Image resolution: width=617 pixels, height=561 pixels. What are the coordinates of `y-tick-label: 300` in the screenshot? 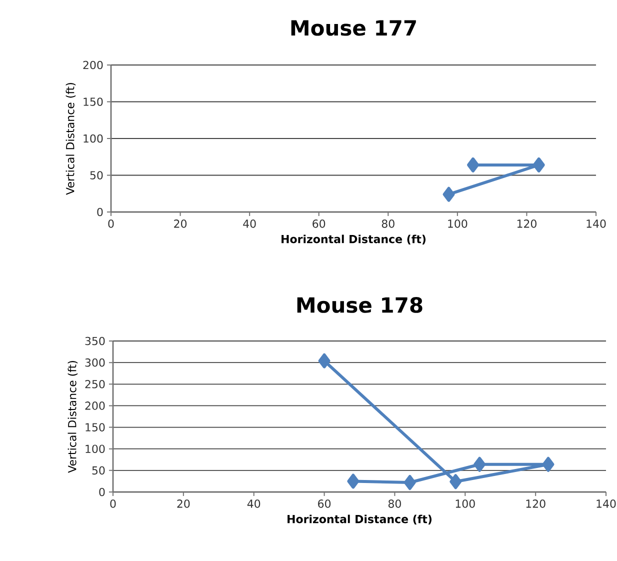 It's located at (95, 362).